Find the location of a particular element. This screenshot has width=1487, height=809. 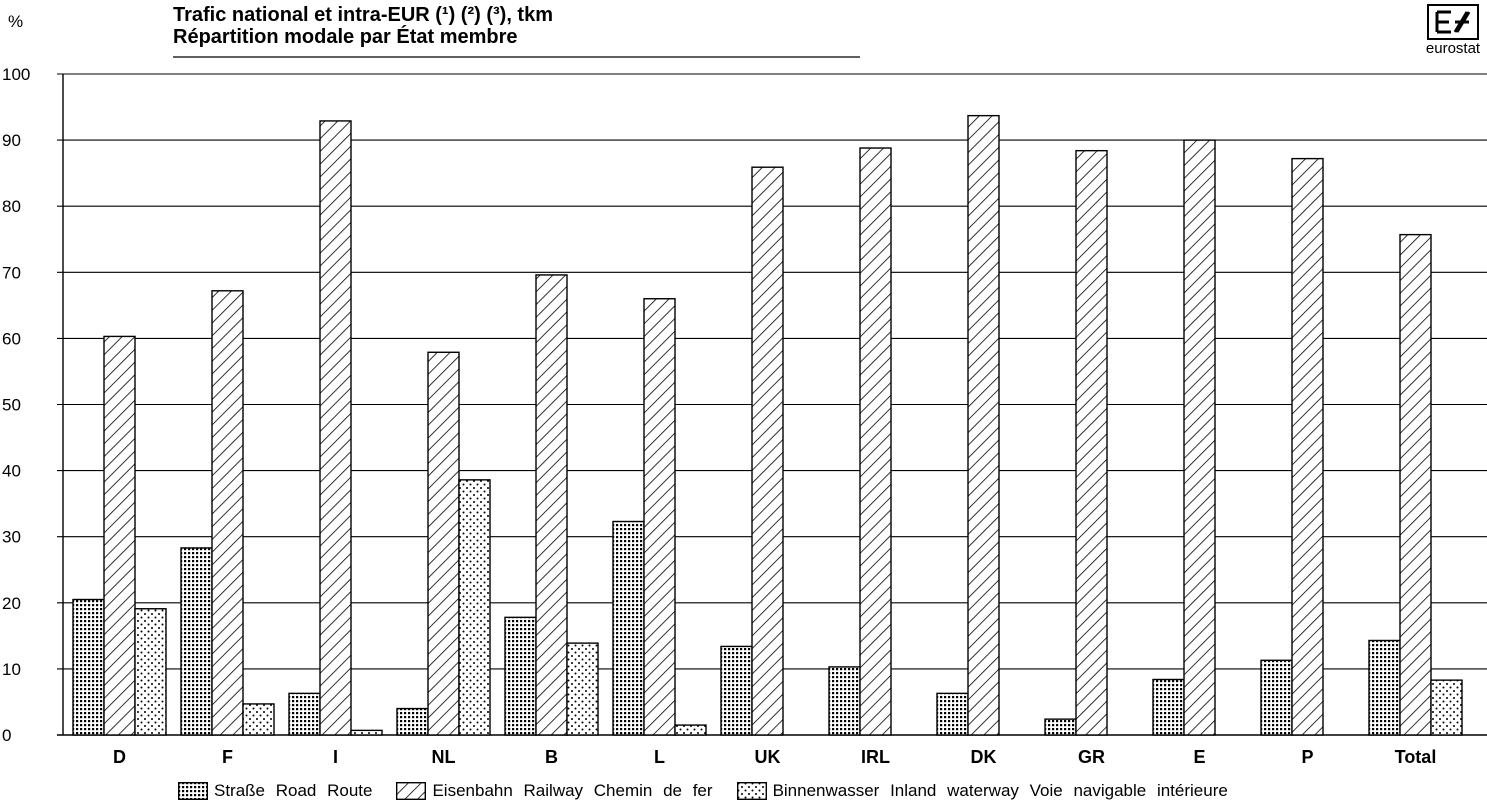

legend-label: Eisenbahn Railway Chemin de fer is located at coordinates (572, 790).